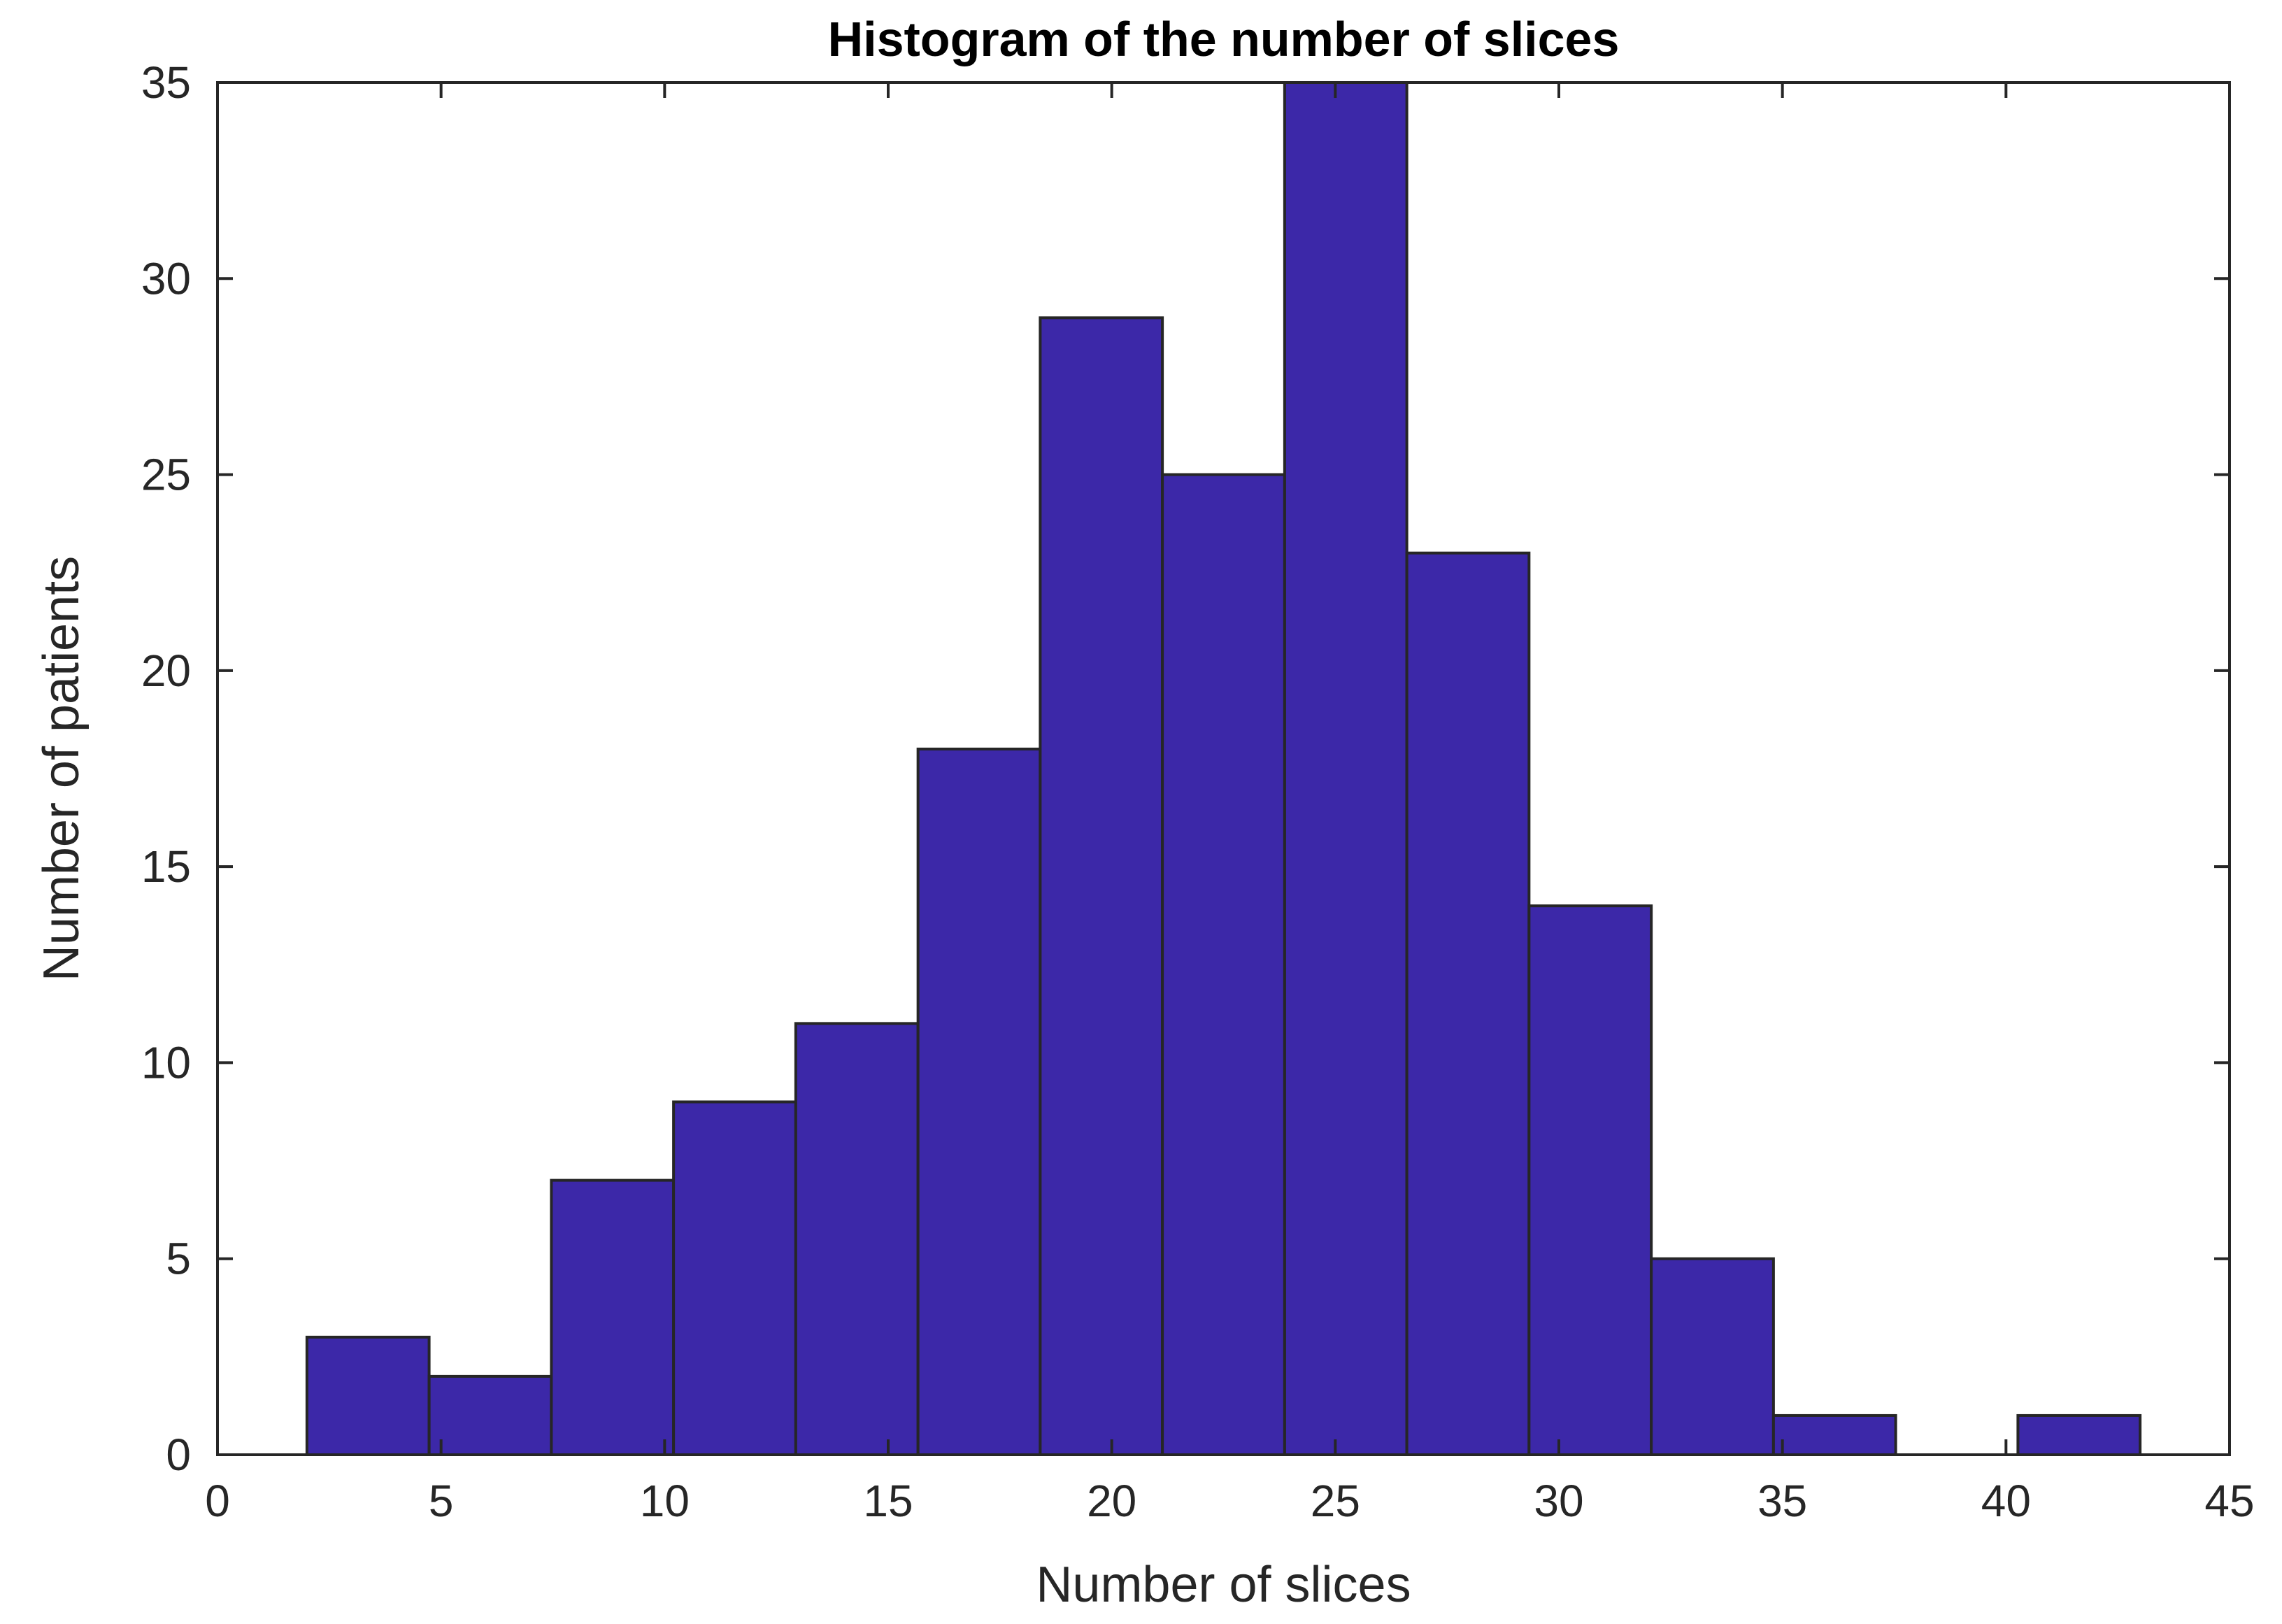 The image size is (2282, 1624). What do you see at coordinates (2006, 1501) in the screenshot?
I see `x-tick-label: 40` at bounding box center [2006, 1501].